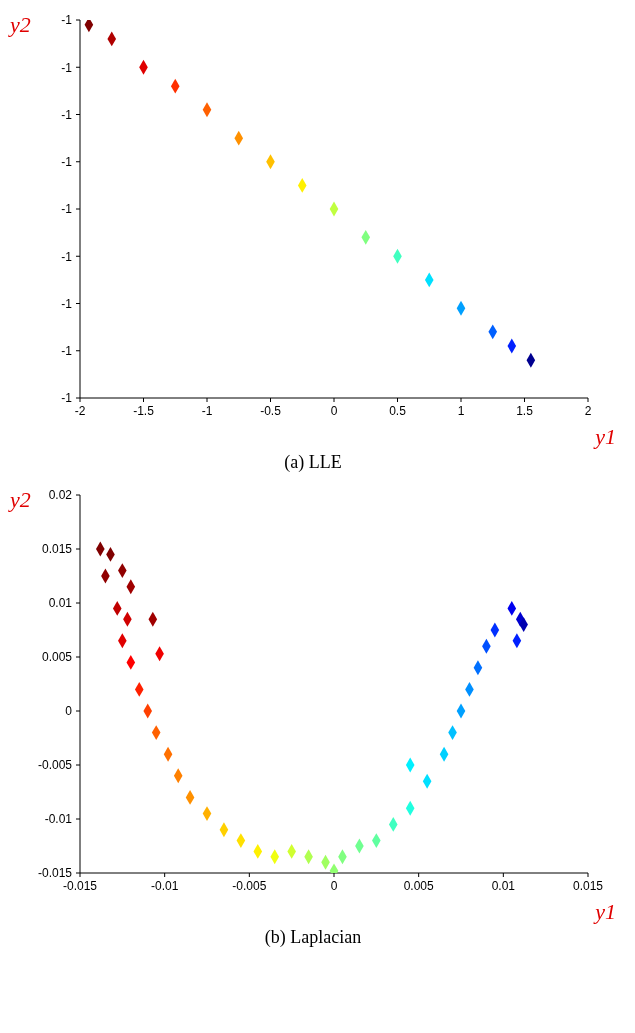 This screenshot has height=1033, width=635. I want to click on x-tick-label: 1, so click(461, 410).